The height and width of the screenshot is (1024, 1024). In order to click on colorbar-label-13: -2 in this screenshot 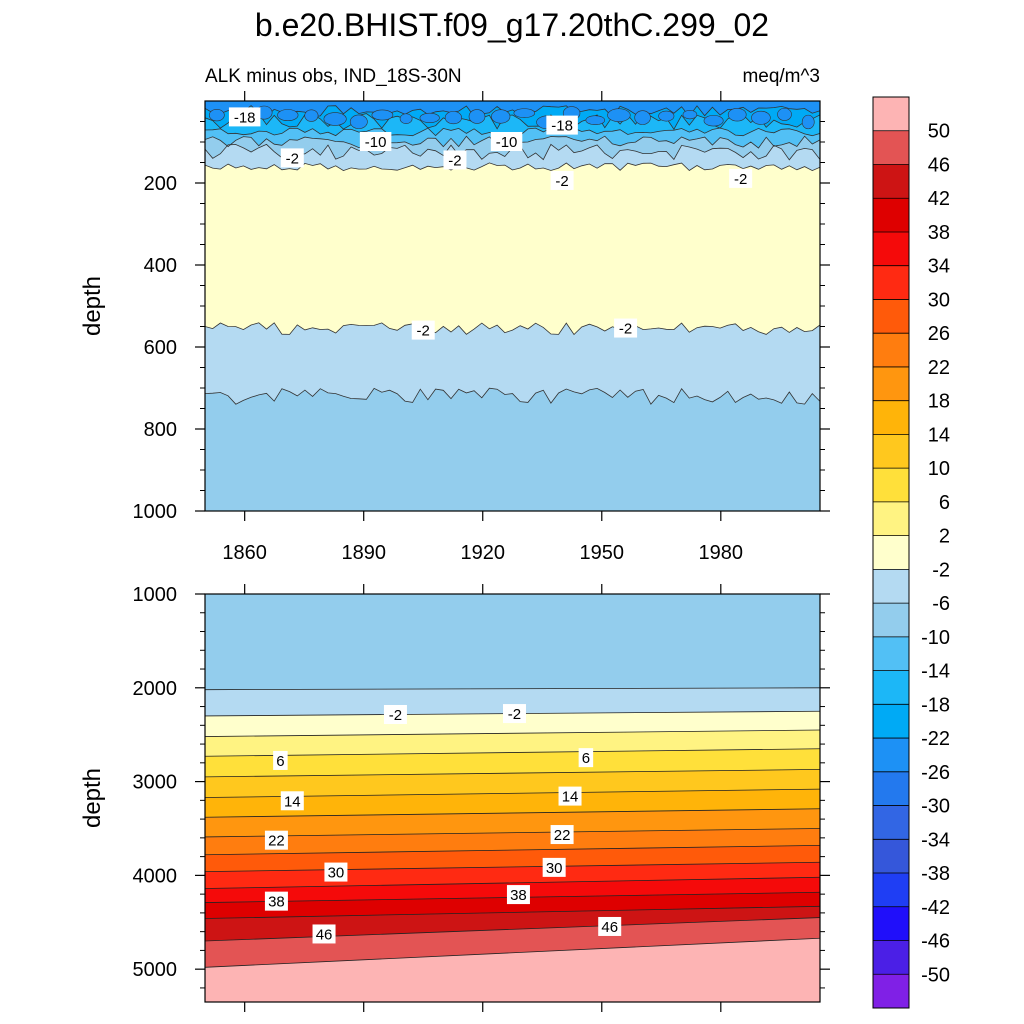, I will do `click(941, 570)`.